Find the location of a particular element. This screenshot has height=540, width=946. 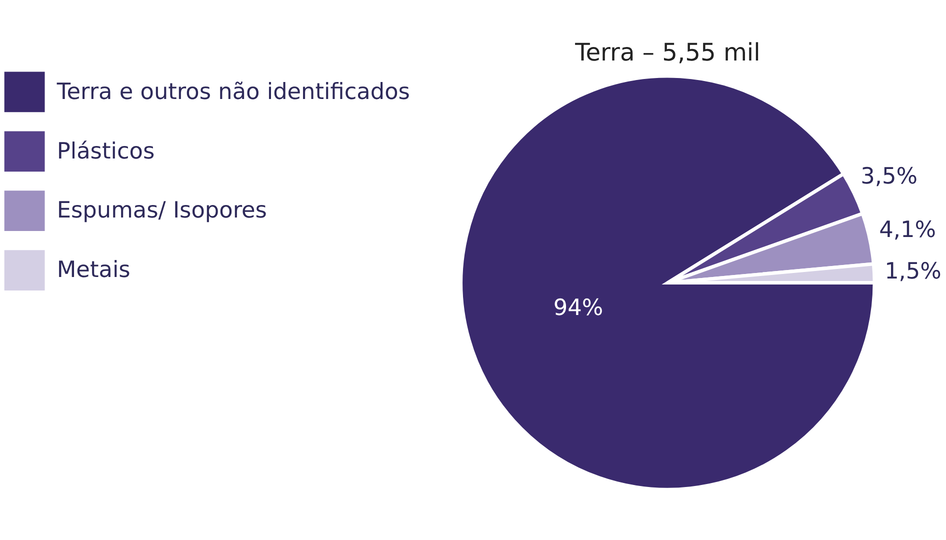

legend-label: Metais is located at coordinates (93, 270).